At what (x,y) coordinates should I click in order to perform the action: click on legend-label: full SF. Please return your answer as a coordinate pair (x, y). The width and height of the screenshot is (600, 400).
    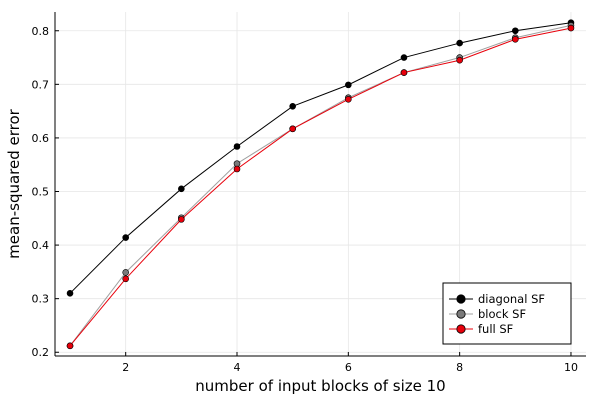
    Looking at the image, I should click on (495, 329).